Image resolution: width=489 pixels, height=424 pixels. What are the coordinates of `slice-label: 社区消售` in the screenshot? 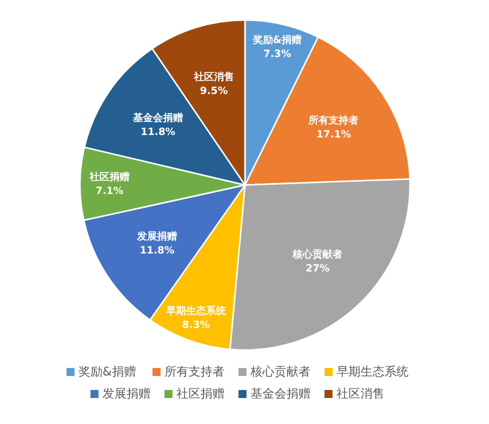 It's located at (213, 76).